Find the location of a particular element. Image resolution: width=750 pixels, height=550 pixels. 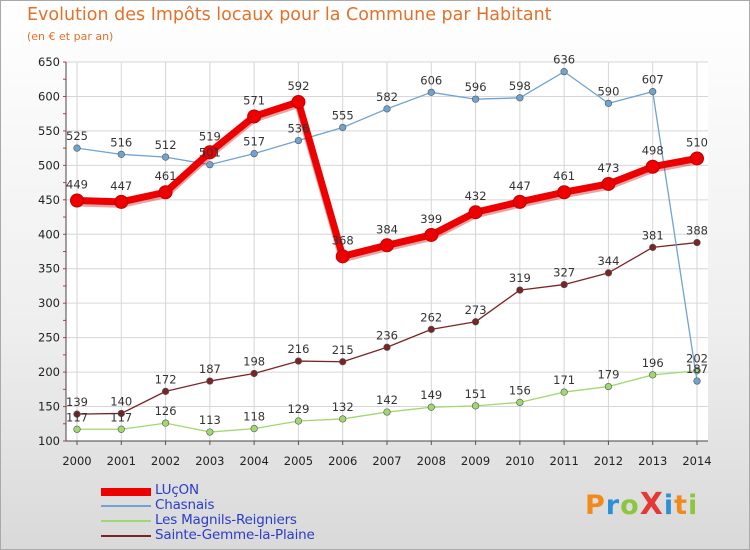

data-label: 132 is located at coordinates (343, 407).